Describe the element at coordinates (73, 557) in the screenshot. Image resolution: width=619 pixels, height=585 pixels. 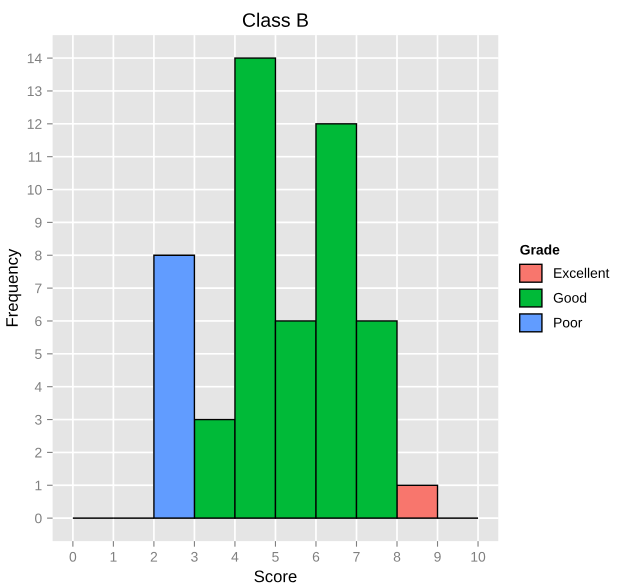
I see `x-tick-label: 0` at that location.